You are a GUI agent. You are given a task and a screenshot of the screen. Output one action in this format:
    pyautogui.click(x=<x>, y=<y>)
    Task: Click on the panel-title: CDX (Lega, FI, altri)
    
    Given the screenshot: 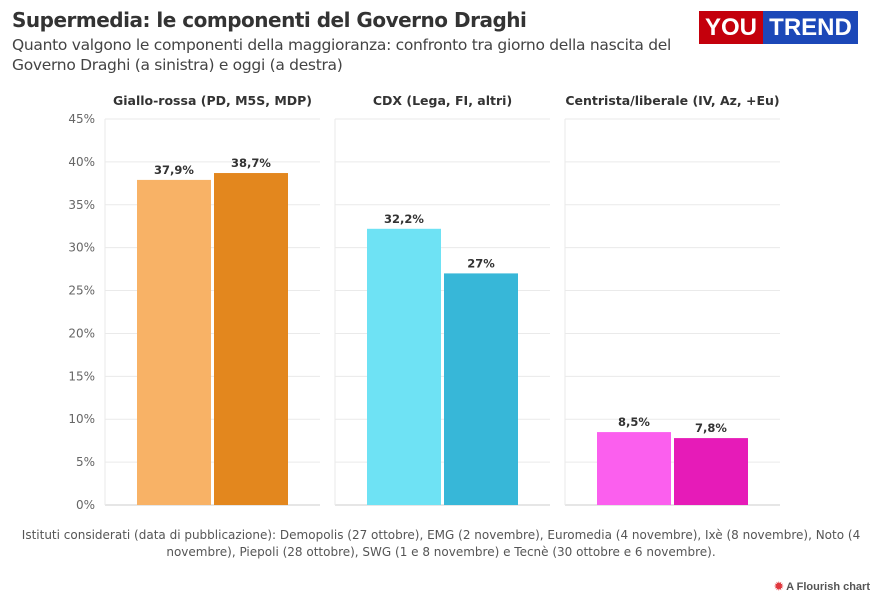 What is the action you would take?
    pyautogui.click(x=442, y=100)
    